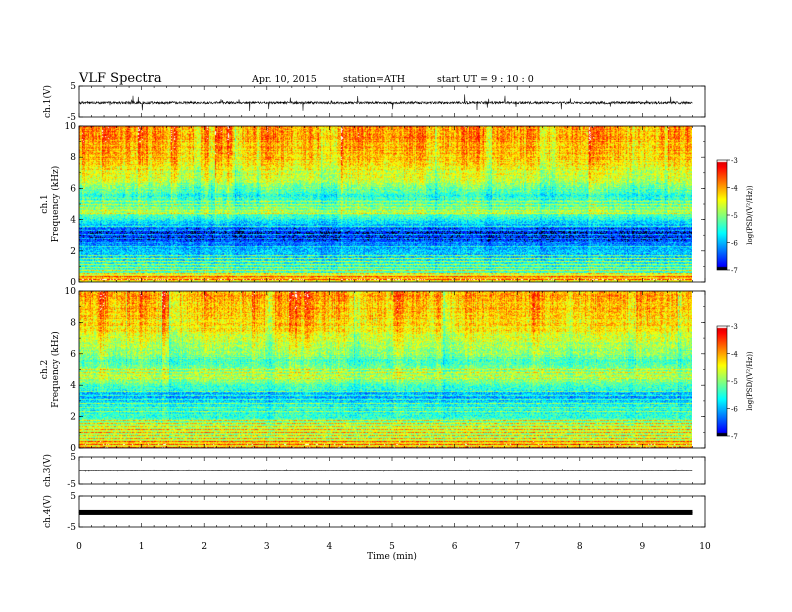 This screenshot has width=792, height=612. I want to click on x-tick-label: 2, so click(204, 547).